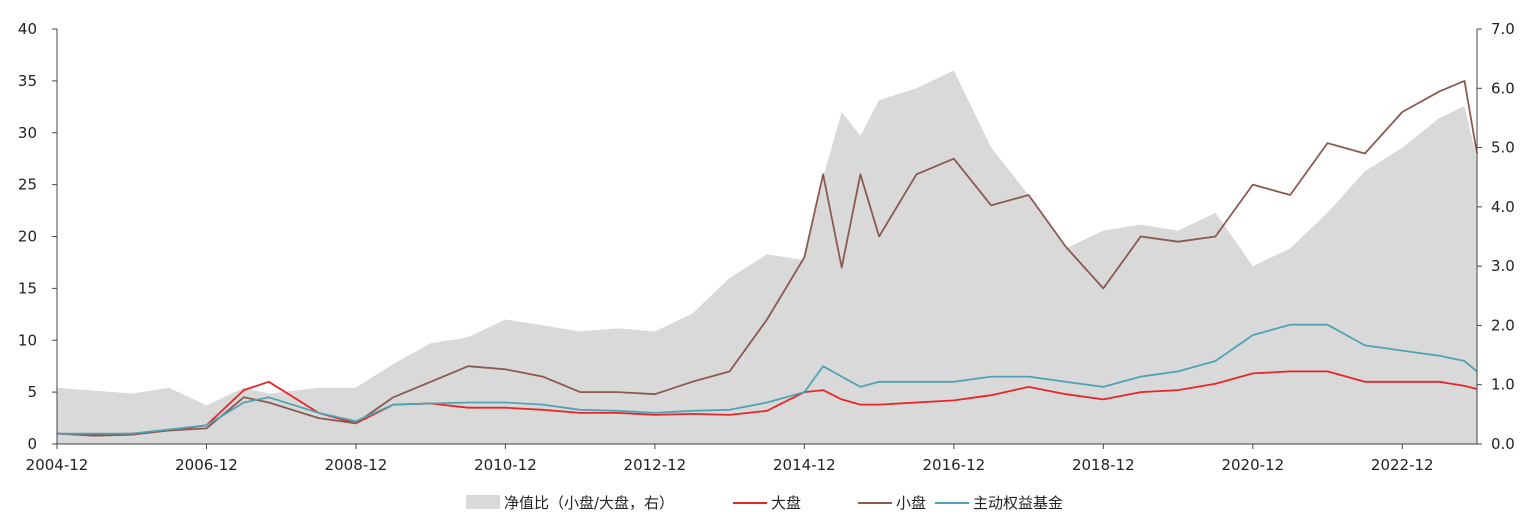 This screenshot has width=1536, height=525. I want to click on x-tick-label: 2010-12, so click(505, 465).